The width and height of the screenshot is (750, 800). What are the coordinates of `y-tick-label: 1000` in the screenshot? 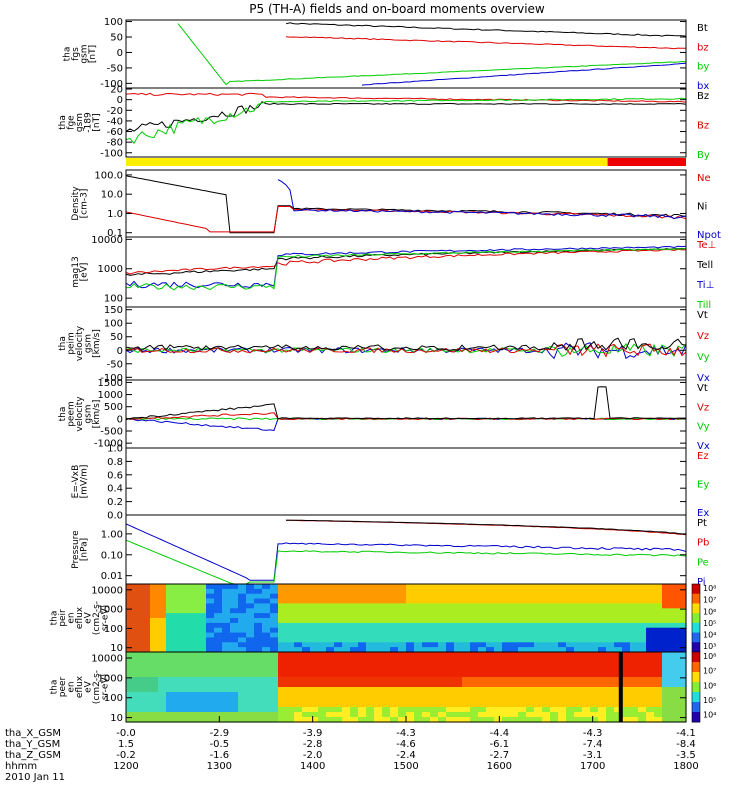 It's located at (110, 395).